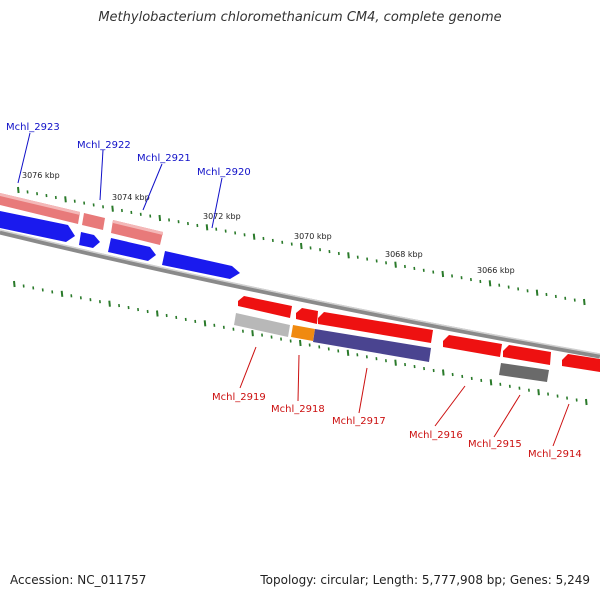 Image resolution: width=600 pixels, height=600 pixels. What do you see at coordinates (555, 454) in the screenshot?
I see `gene-label-mchl-2914: Mchl_2914` at bounding box center [555, 454].